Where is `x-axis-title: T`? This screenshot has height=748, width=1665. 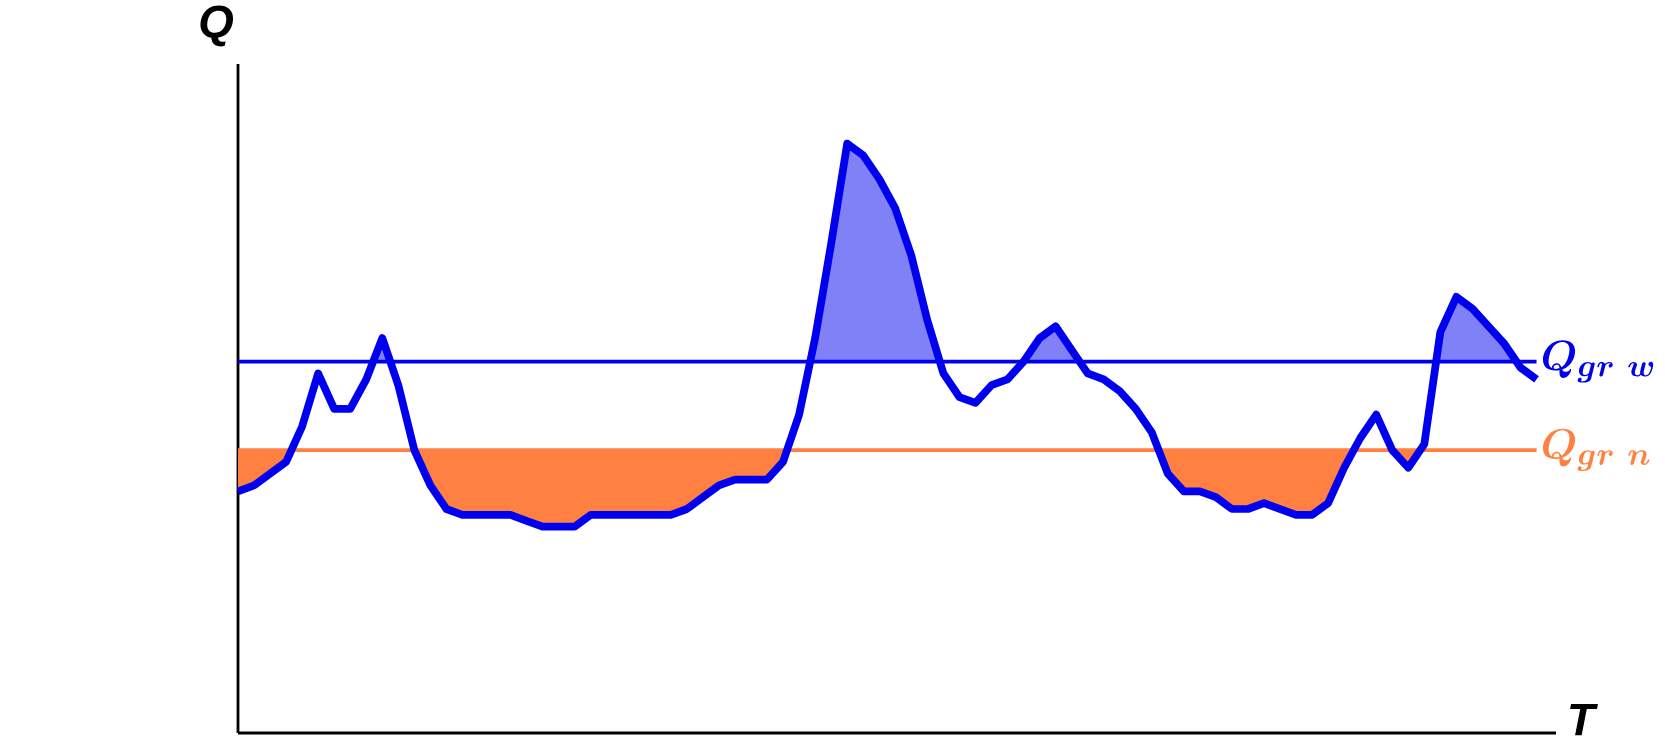
x-axis-title: T is located at coordinates (1584, 719).